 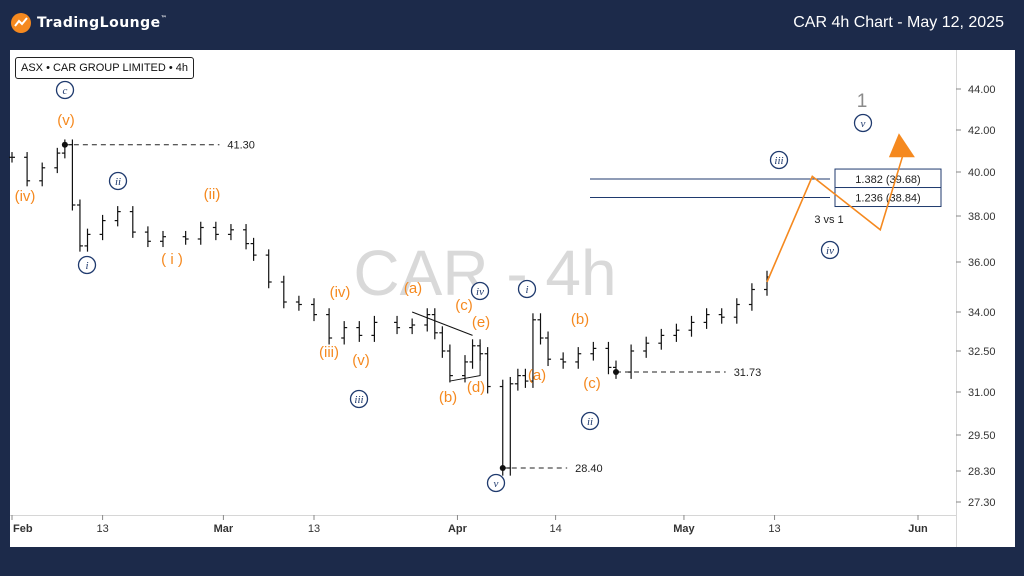 What do you see at coordinates (99, 23) in the screenshot?
I see `logo-text-value: TradingLounge` at bounding box center [99, 23].